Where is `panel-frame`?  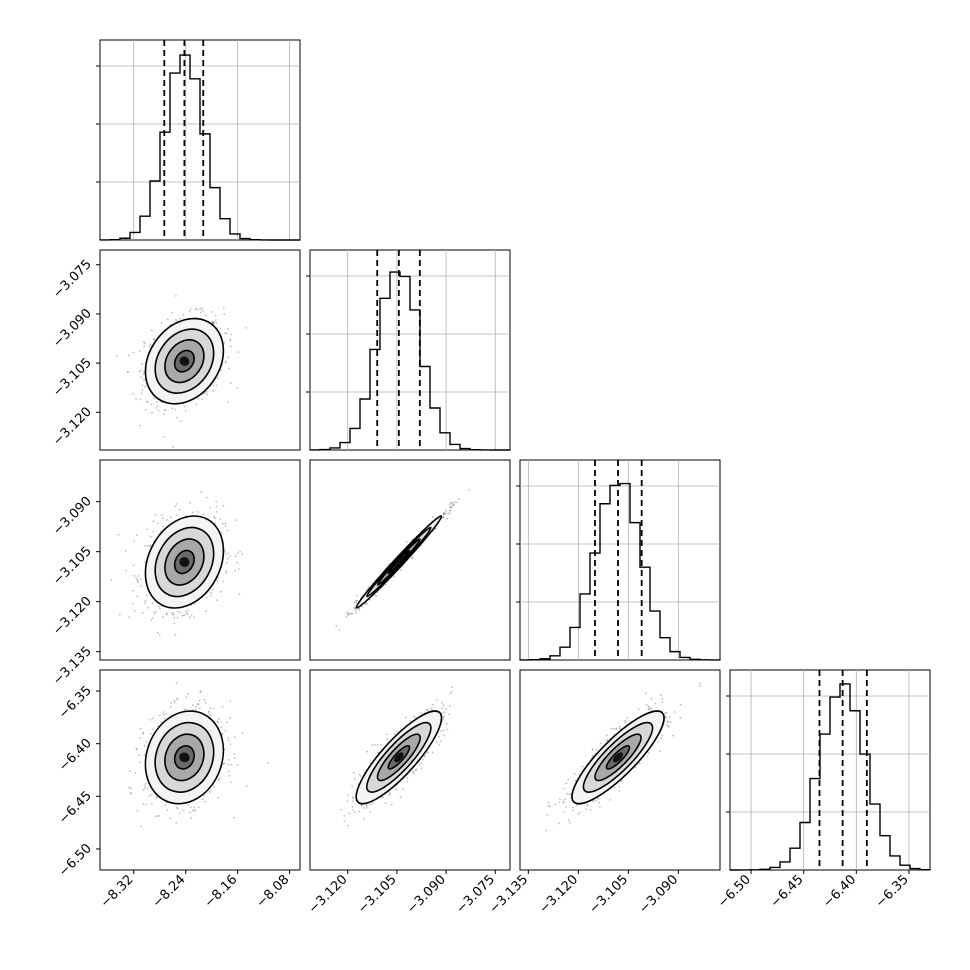
panel-frame is located at coordinates (410, 560).